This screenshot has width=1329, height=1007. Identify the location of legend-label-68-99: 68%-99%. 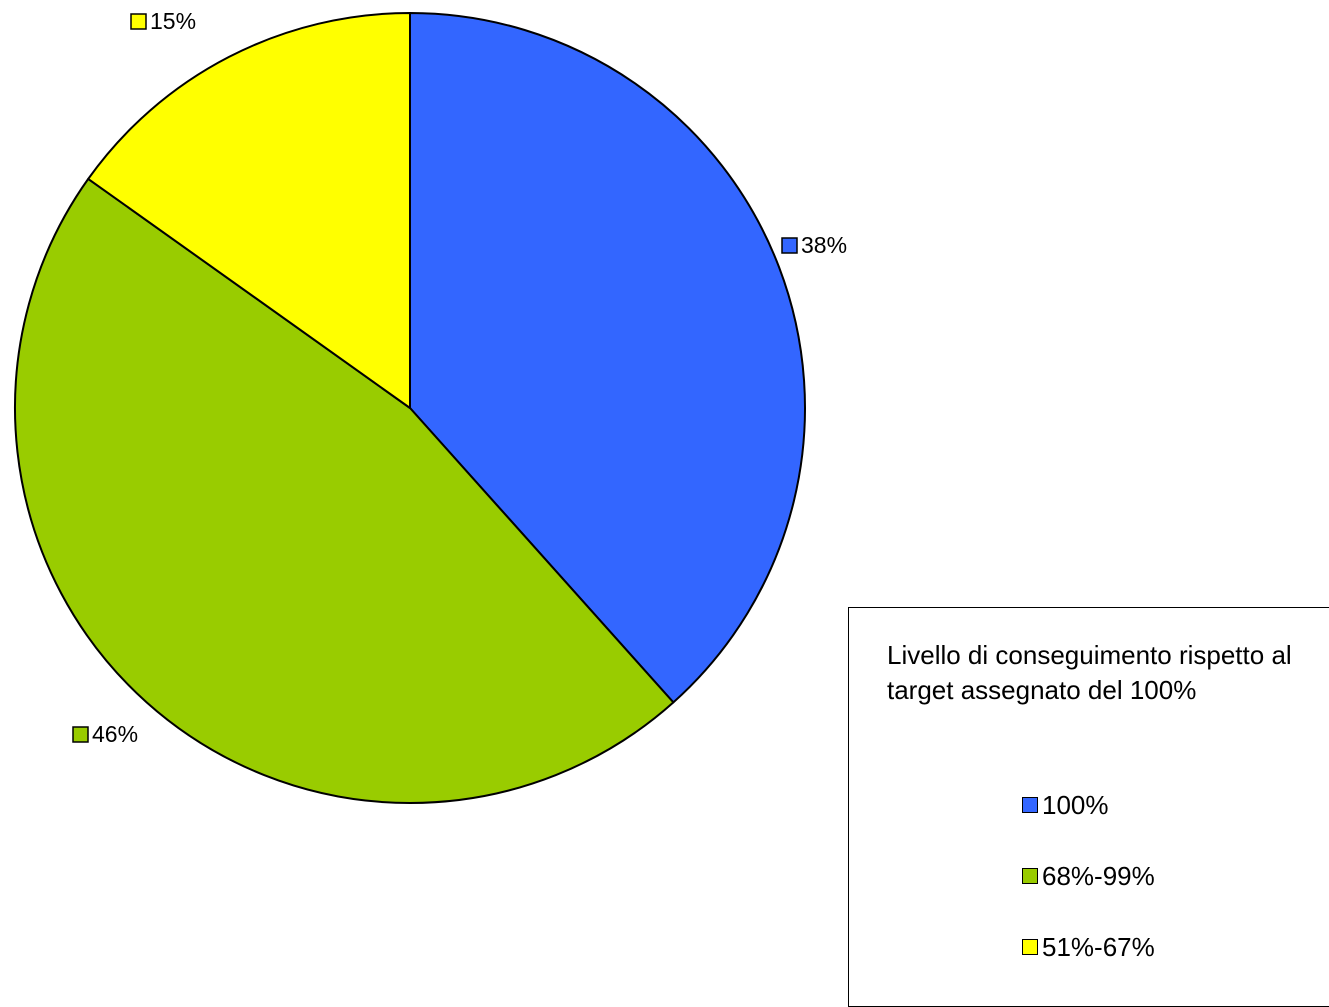
(1098, 875).